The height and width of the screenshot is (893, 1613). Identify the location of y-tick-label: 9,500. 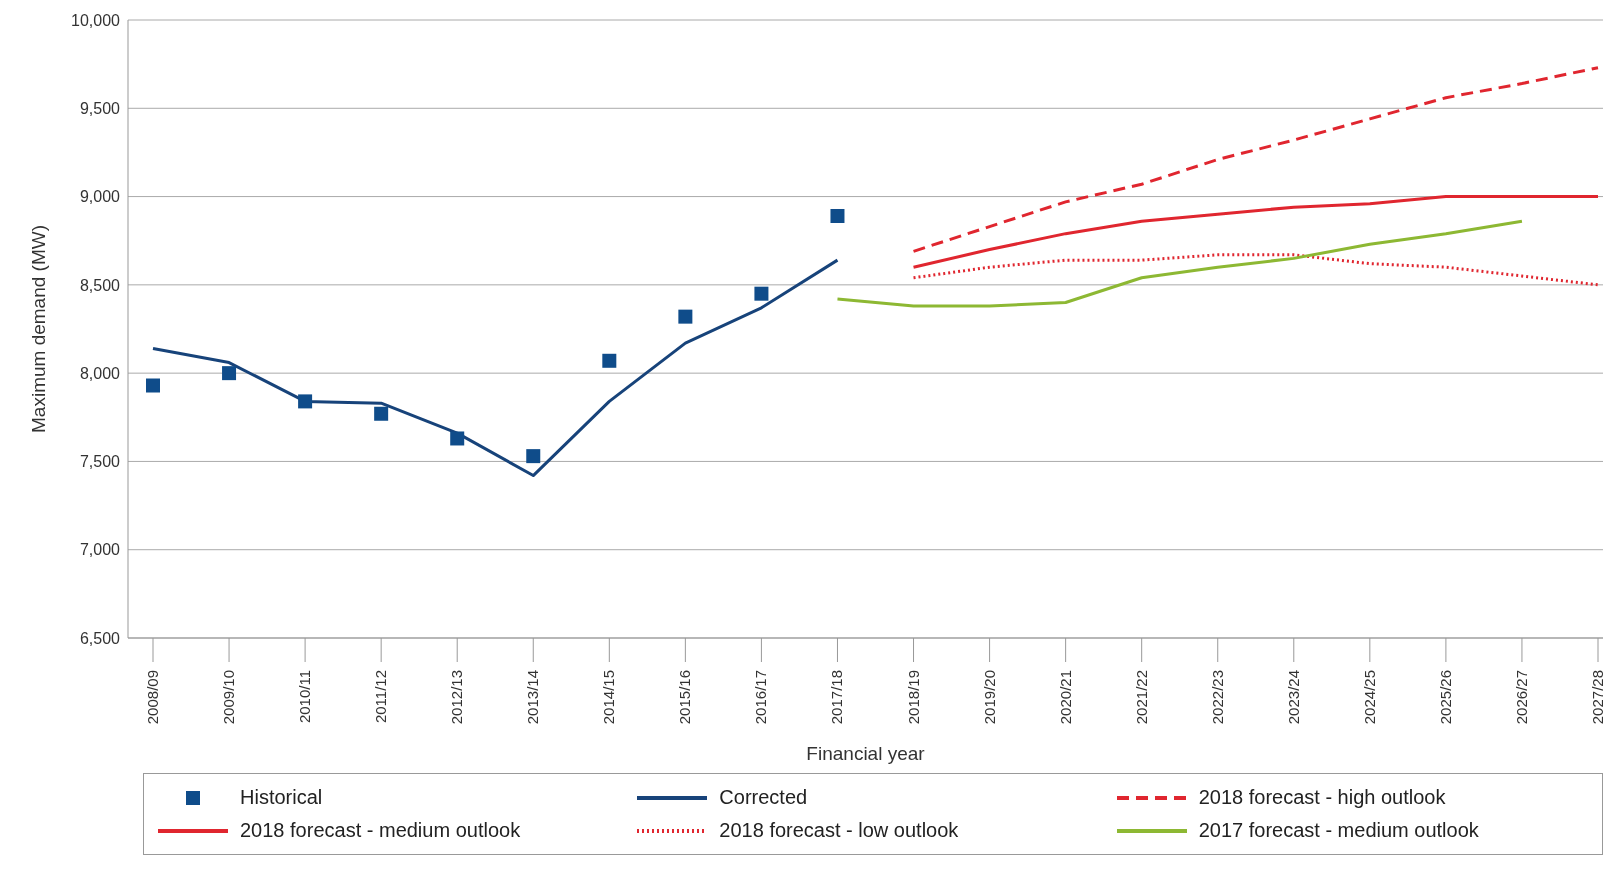
(100, 108).